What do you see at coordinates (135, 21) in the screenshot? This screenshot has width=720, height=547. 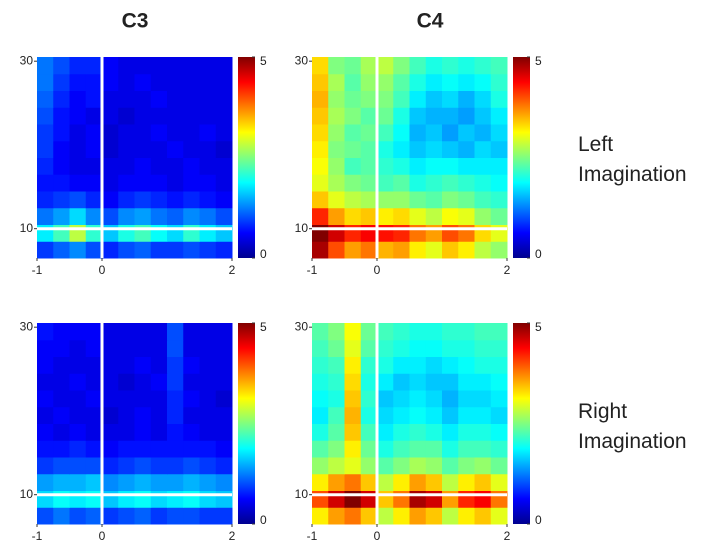 I see `column-title: C3` at bounding box center [135, 21].